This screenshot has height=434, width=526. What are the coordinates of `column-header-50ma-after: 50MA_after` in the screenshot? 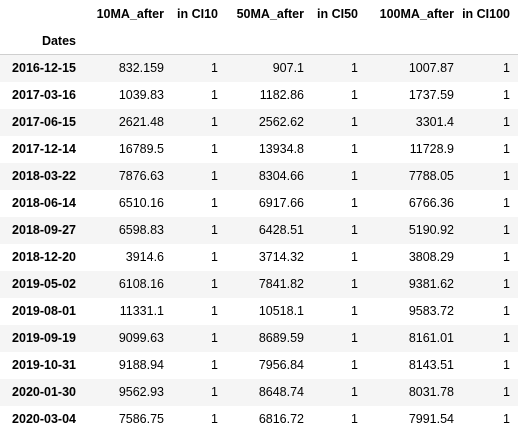 It's located at (270, 14).